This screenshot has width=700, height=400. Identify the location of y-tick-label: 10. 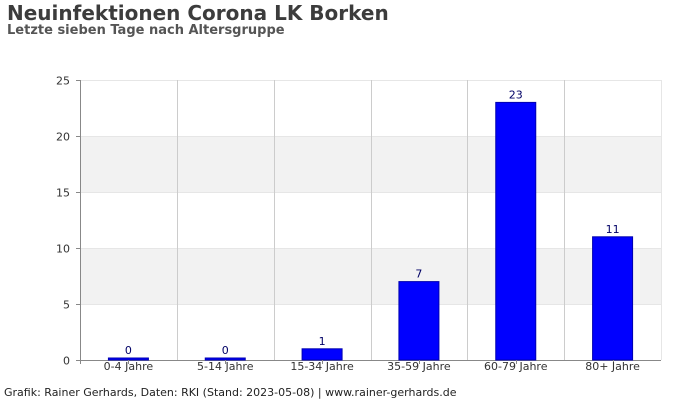
(63, 249).